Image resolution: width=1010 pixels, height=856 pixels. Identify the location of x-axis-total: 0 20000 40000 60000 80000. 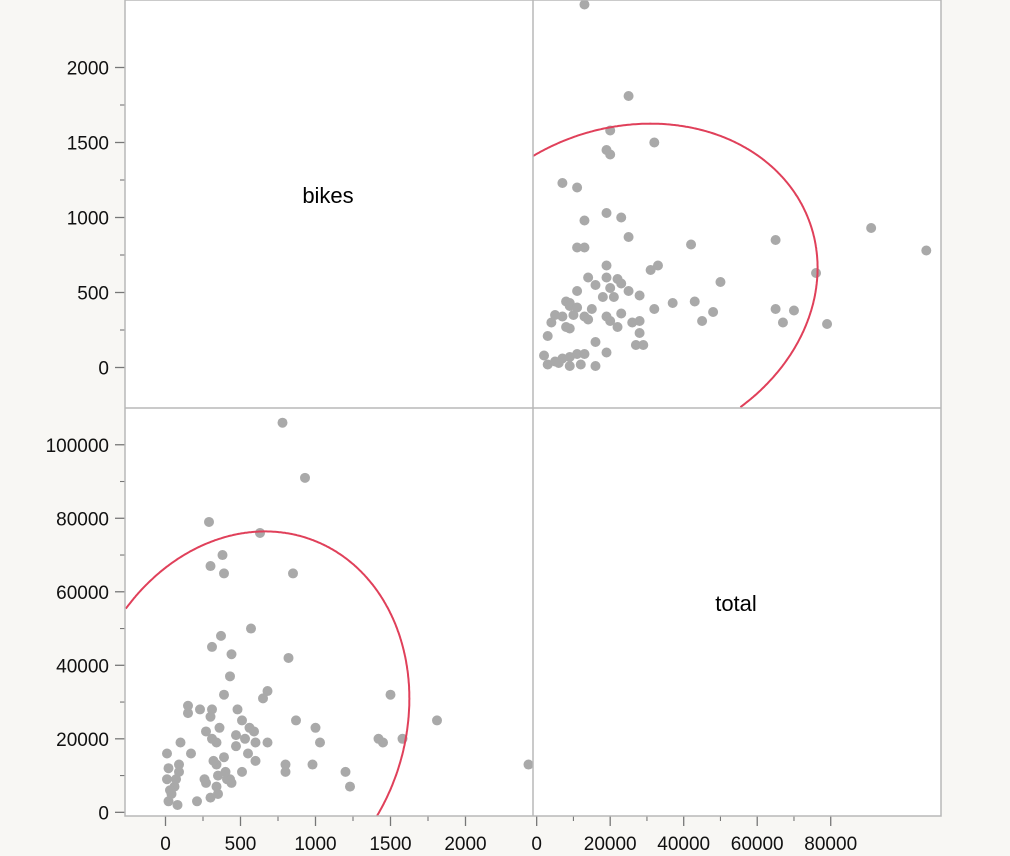
(694, 835).